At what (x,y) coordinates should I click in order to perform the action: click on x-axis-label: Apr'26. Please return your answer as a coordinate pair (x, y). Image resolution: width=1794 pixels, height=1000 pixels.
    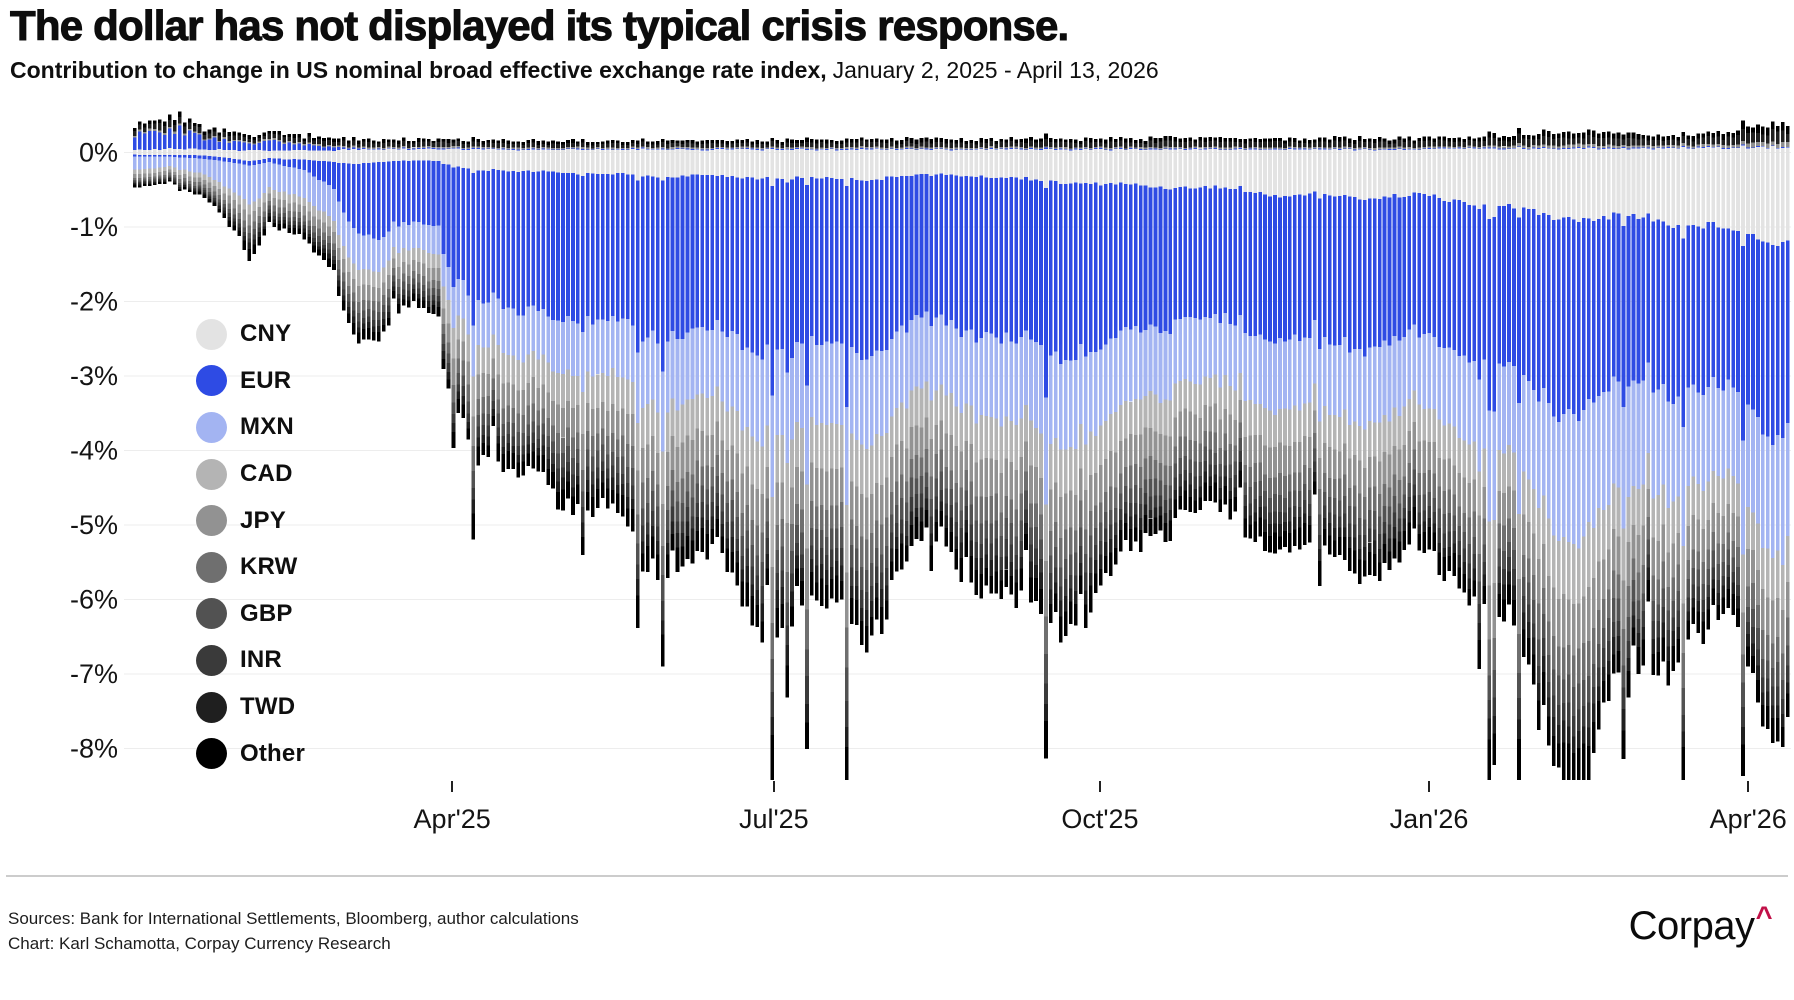
    Looking at the image, I should click on (1748, 819).